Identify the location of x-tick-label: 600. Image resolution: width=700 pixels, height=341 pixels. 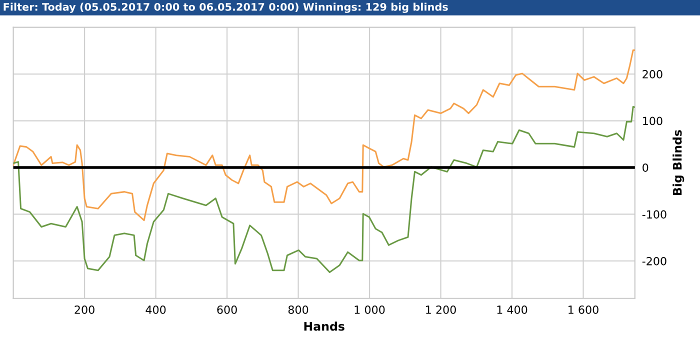
(227, 310).